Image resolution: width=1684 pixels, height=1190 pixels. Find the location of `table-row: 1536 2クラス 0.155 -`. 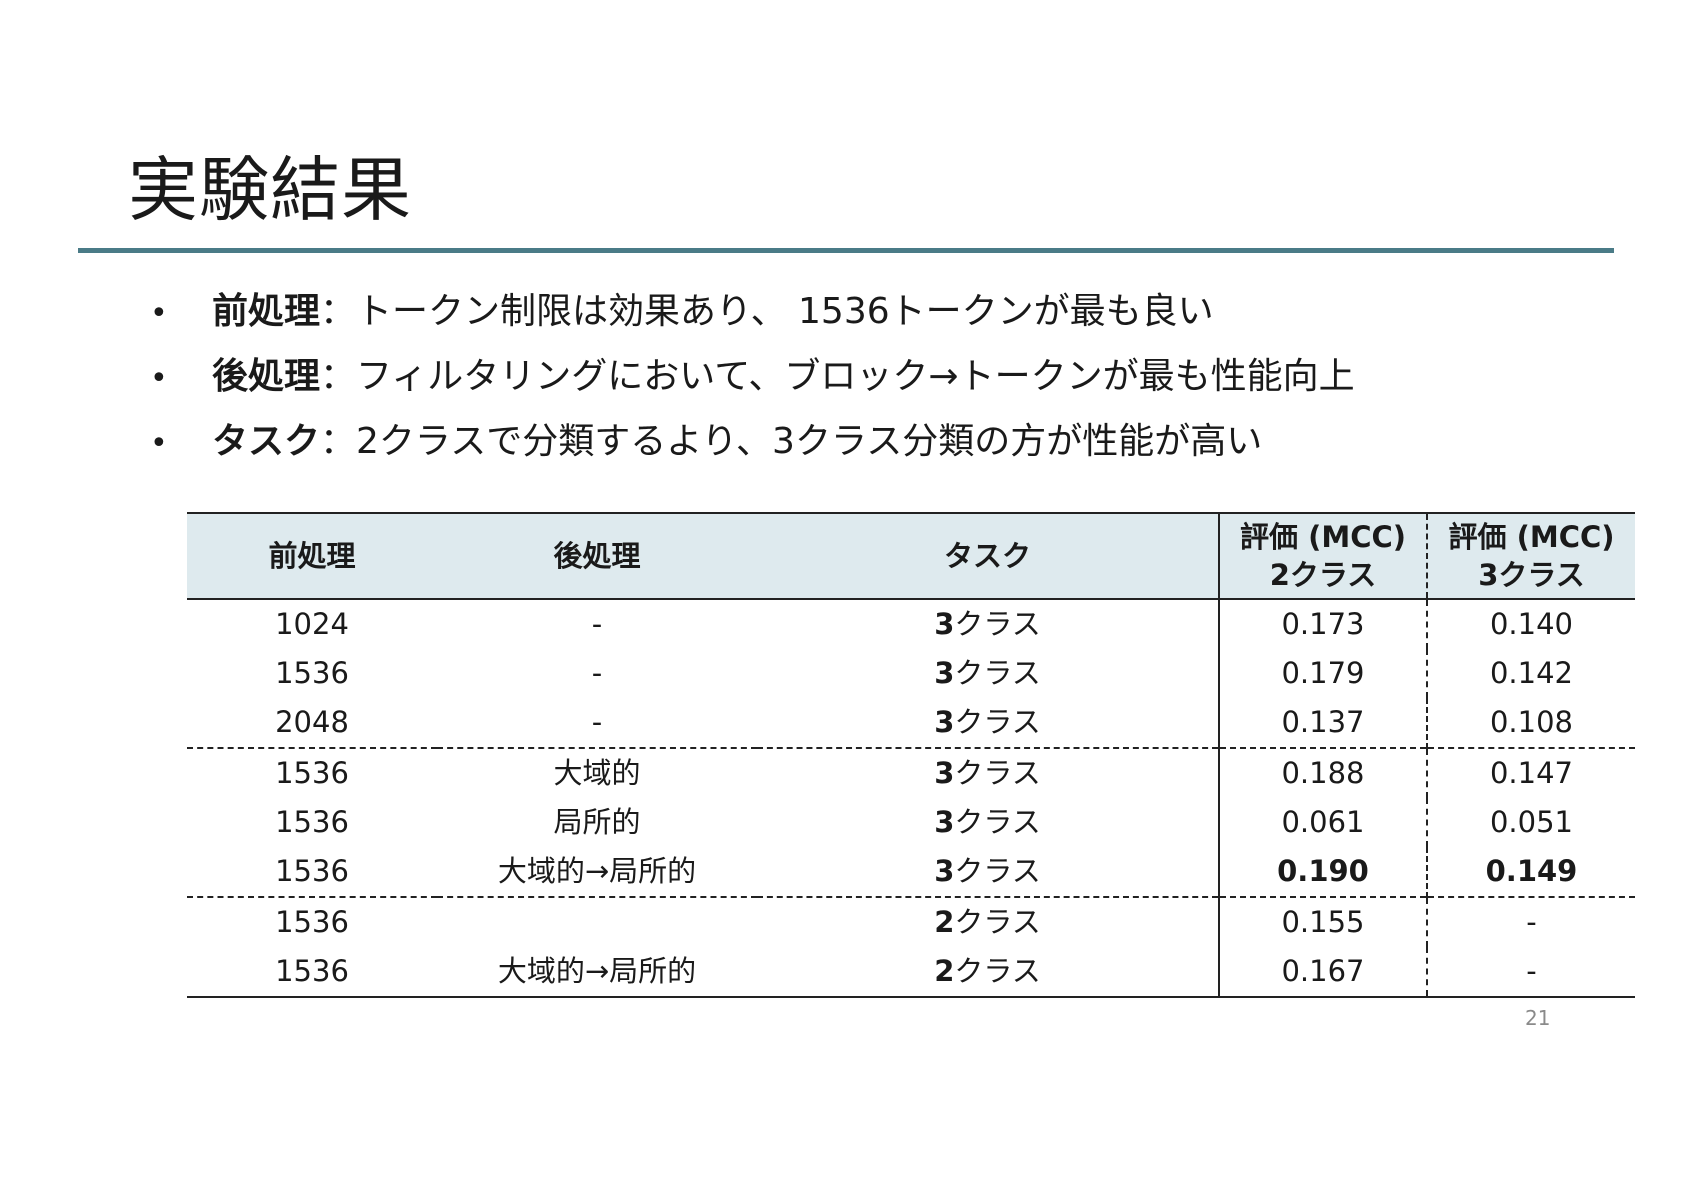

table-row: 1536 2クラス 0.155 - is located at coordinates (911, 921).